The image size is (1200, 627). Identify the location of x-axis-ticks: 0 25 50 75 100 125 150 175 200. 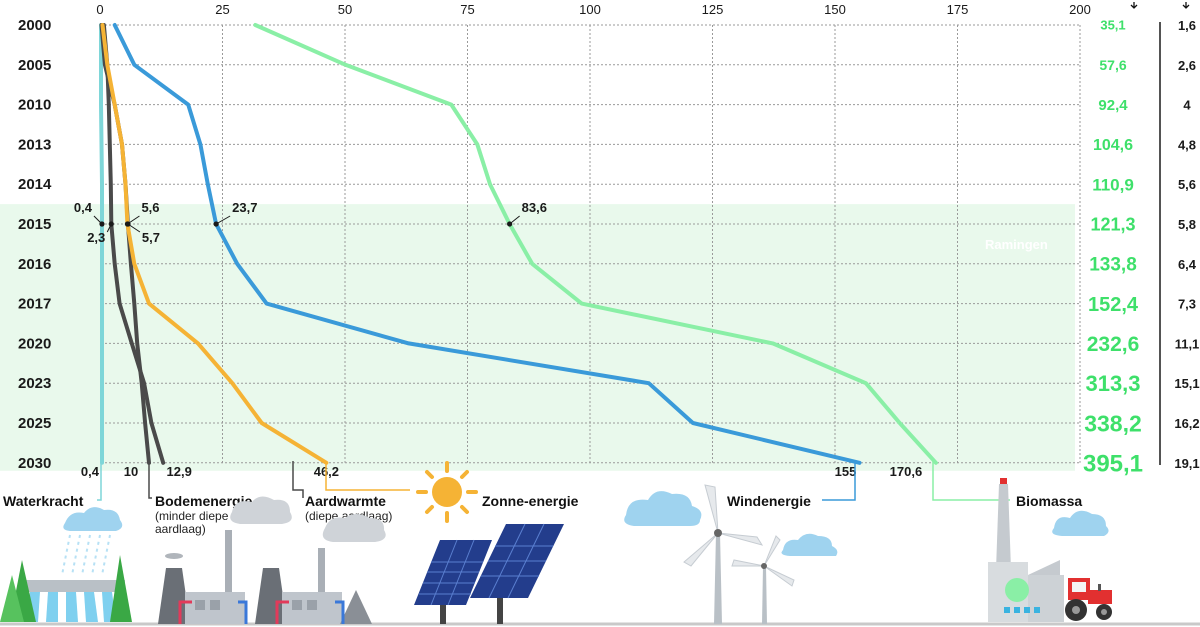
(593, 9).